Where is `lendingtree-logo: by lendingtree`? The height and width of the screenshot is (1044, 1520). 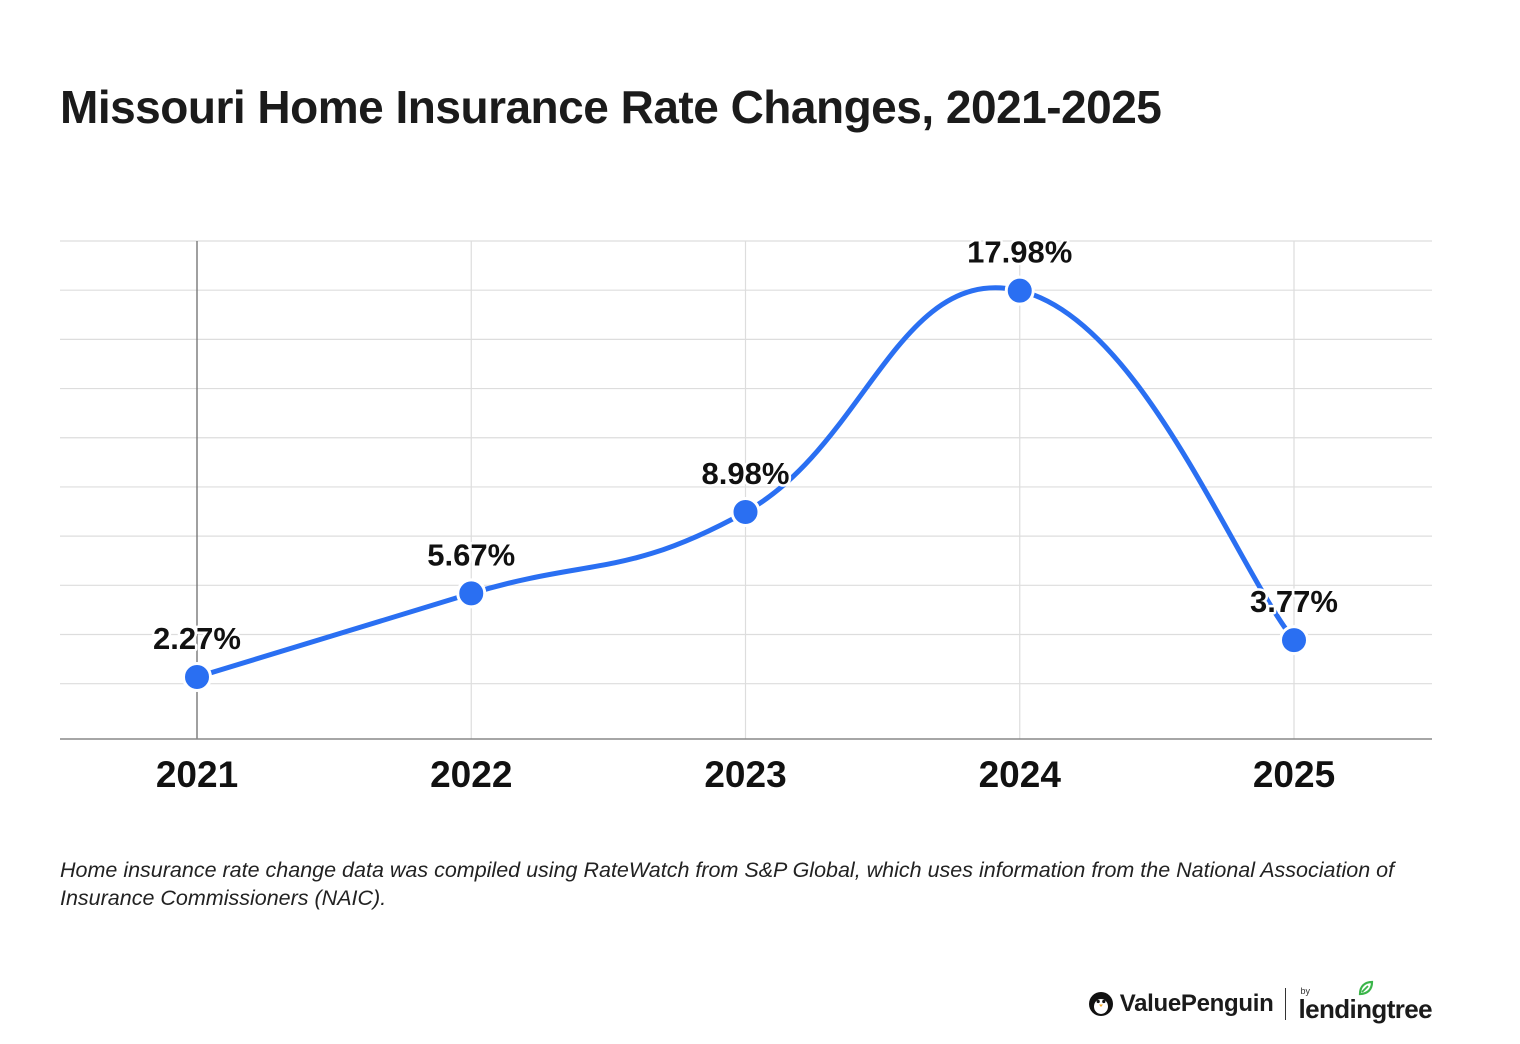 lendingtree-logo: by lendingtree is located at coordinates (1365, 1002).